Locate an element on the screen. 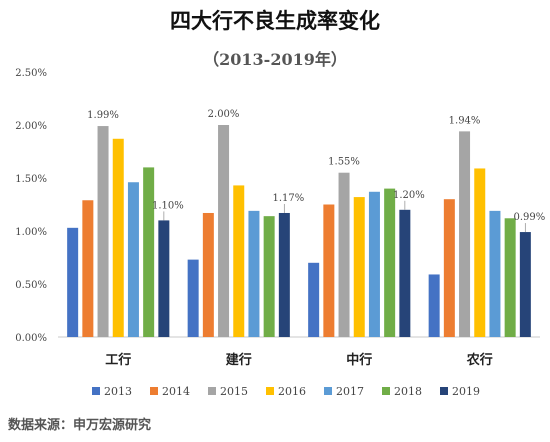 This screenshot has width=550, height=442. data-label: 2.00% is located at coordinates (224, 114).